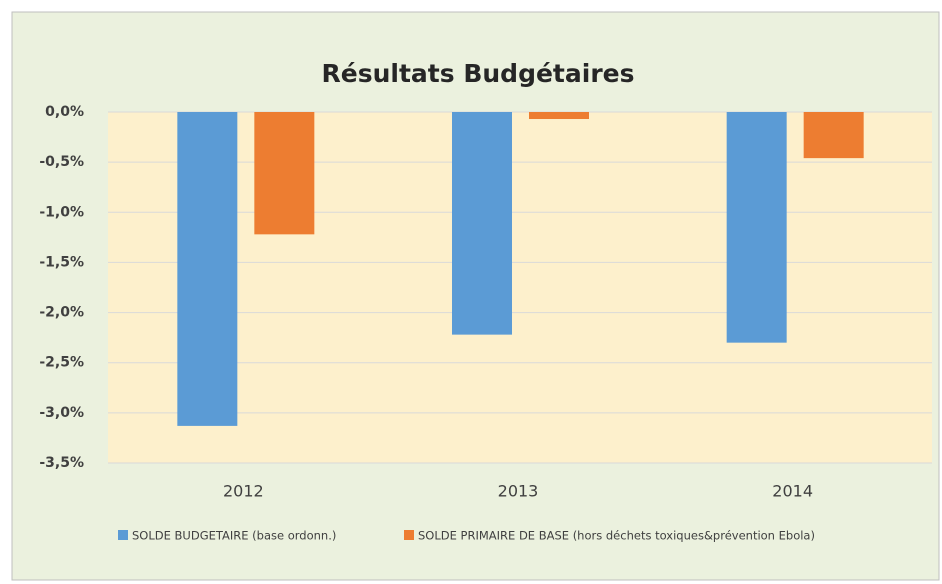  What do you see at coordinates (61, 413) in the screenshot?
I see `y-tick-label: -3,0%` at bounding box center [61, 413].